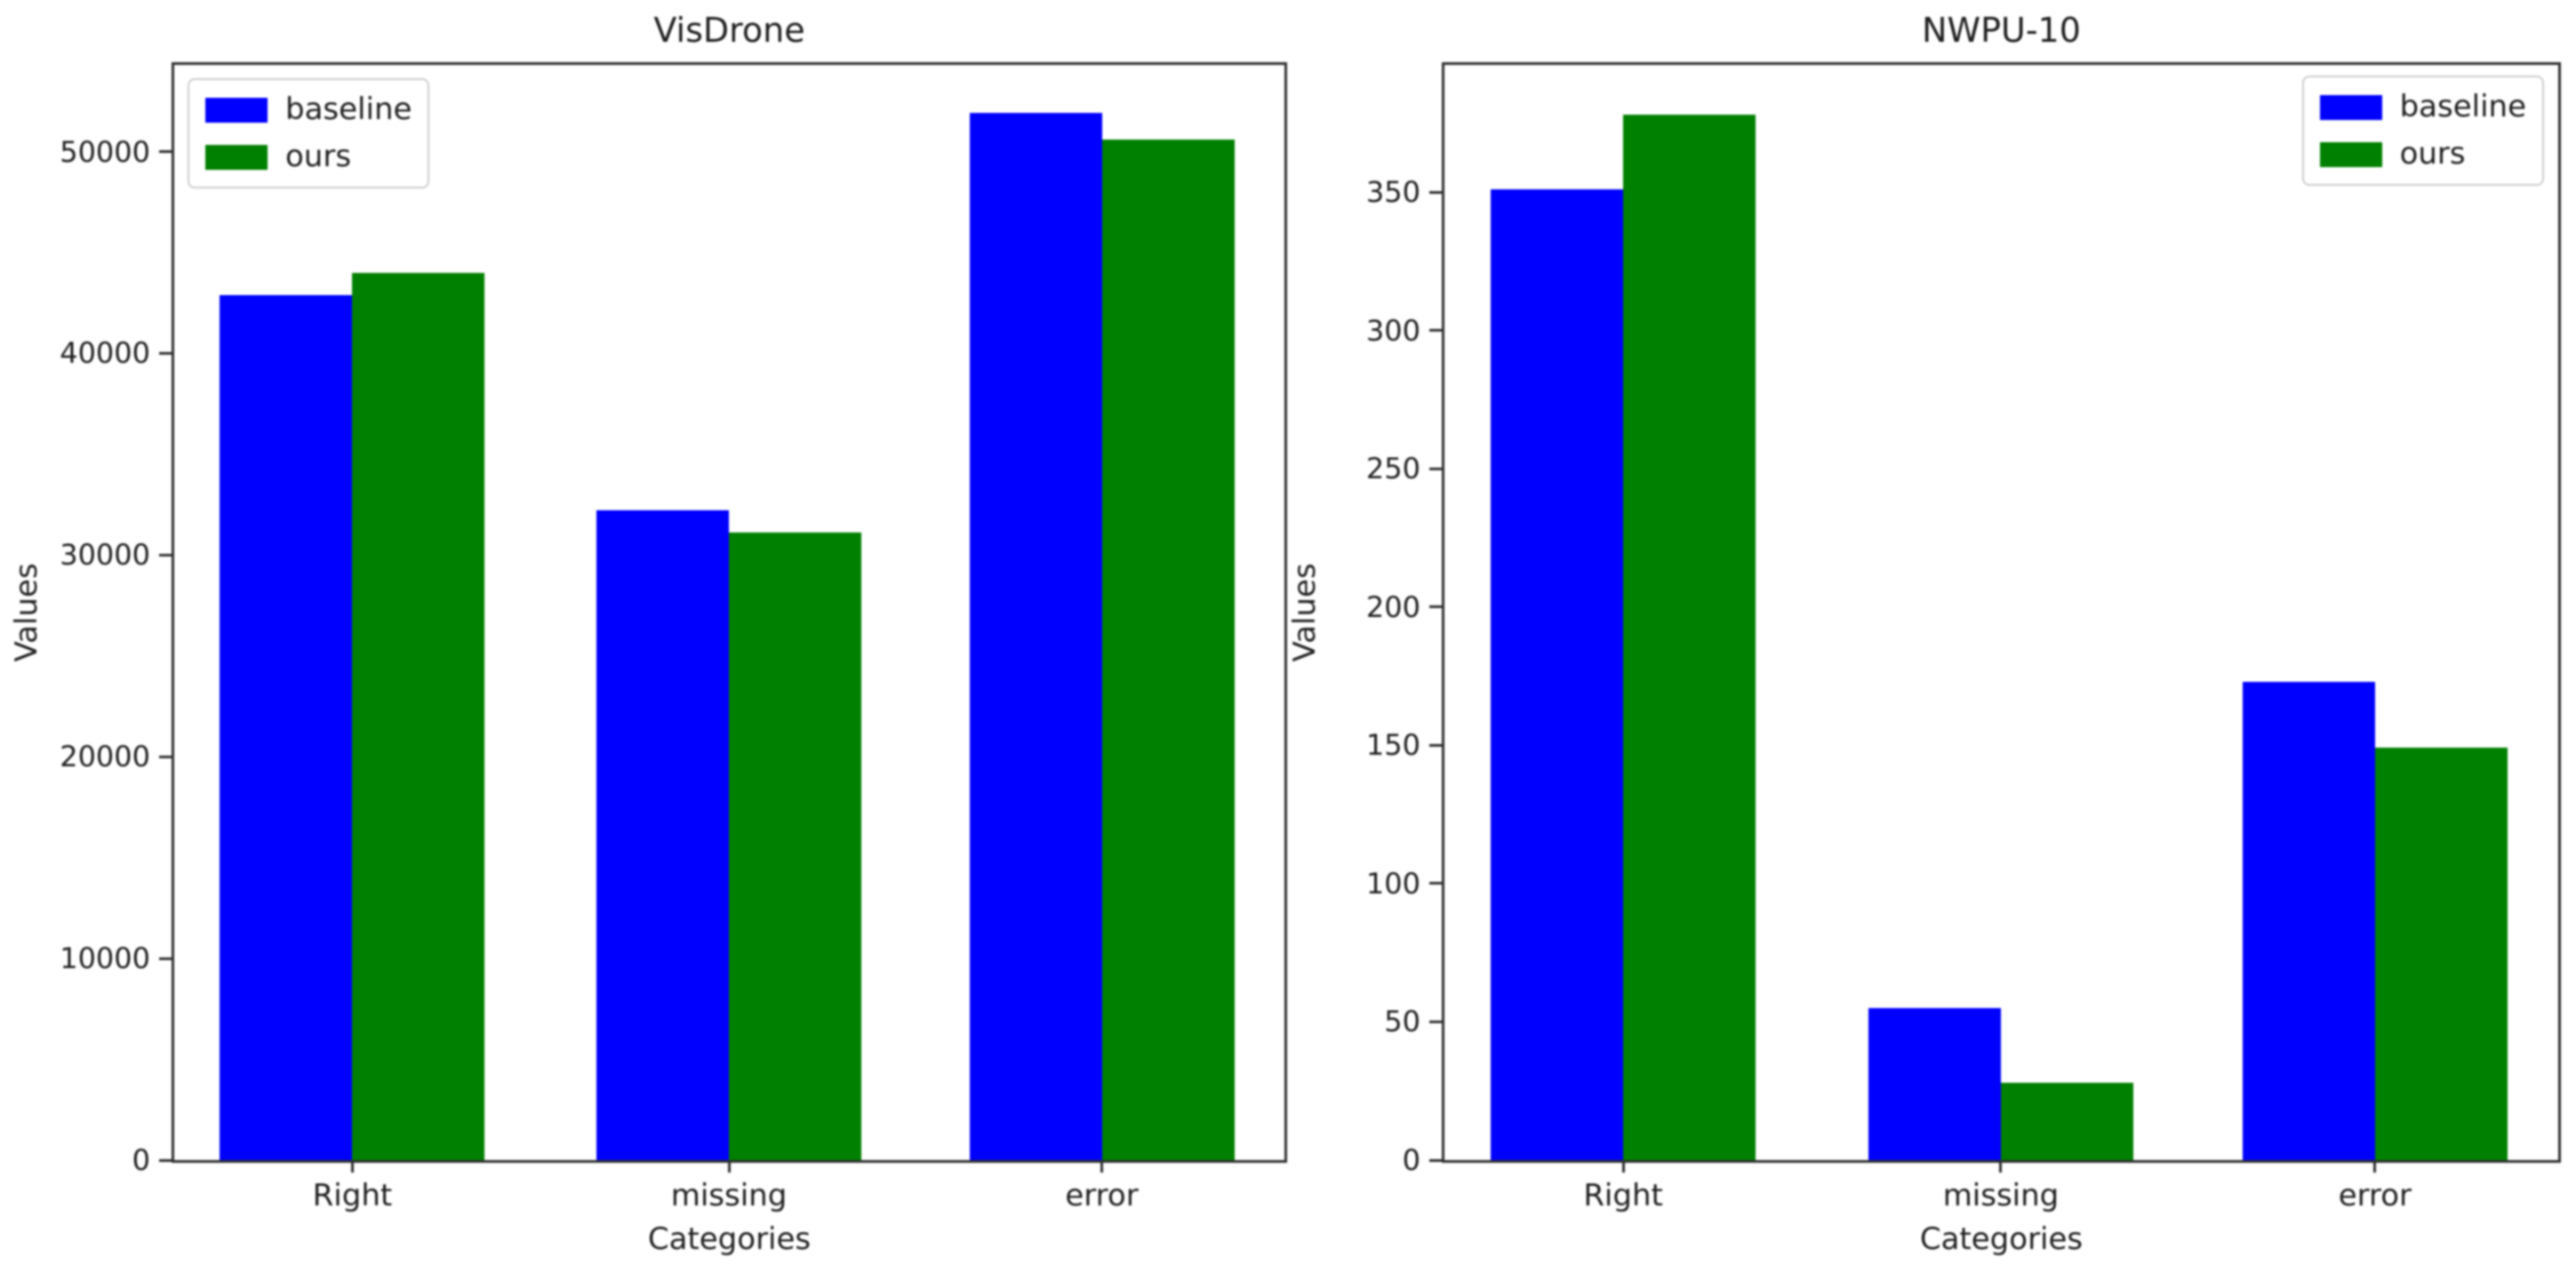 Image resolution: width=2576 pixels, height=1265 pixels. Describe the element at coordinates (1392, 469) in the screenshot. I see `y-tick-label: 250` at that location.